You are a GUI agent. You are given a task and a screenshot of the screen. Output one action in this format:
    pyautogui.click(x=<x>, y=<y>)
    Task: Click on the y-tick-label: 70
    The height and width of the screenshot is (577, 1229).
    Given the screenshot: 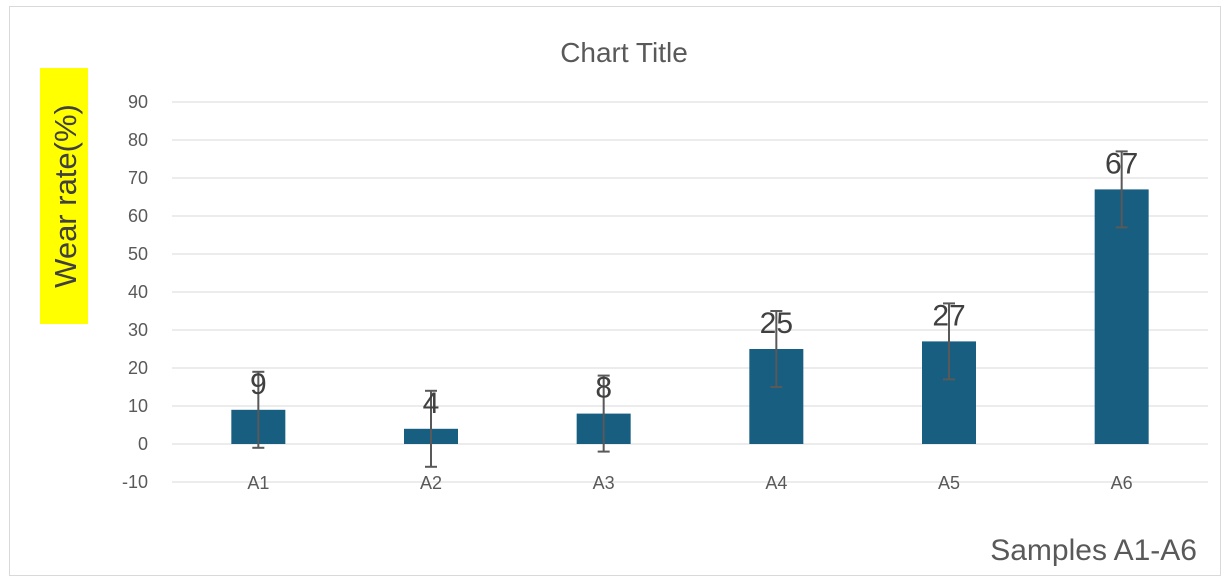 What is the action you would take?
    pyautogui.click(x=138, y=178)
    